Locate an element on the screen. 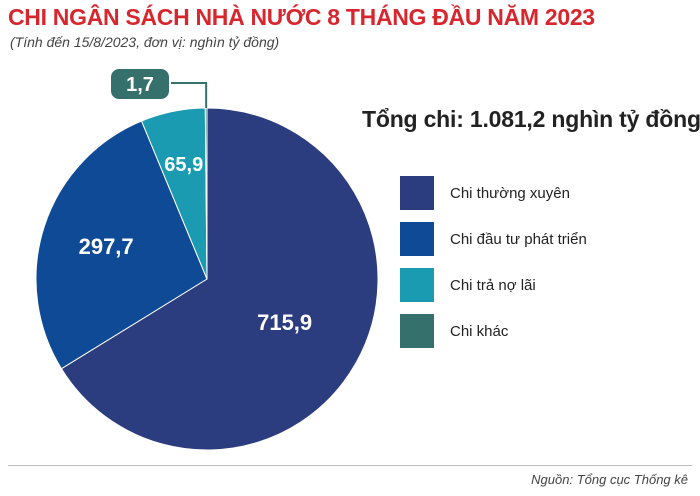 The height and width of the screenshot is (496, 700). slice-value-label: 1,7 is located at coordinates (140, 85).